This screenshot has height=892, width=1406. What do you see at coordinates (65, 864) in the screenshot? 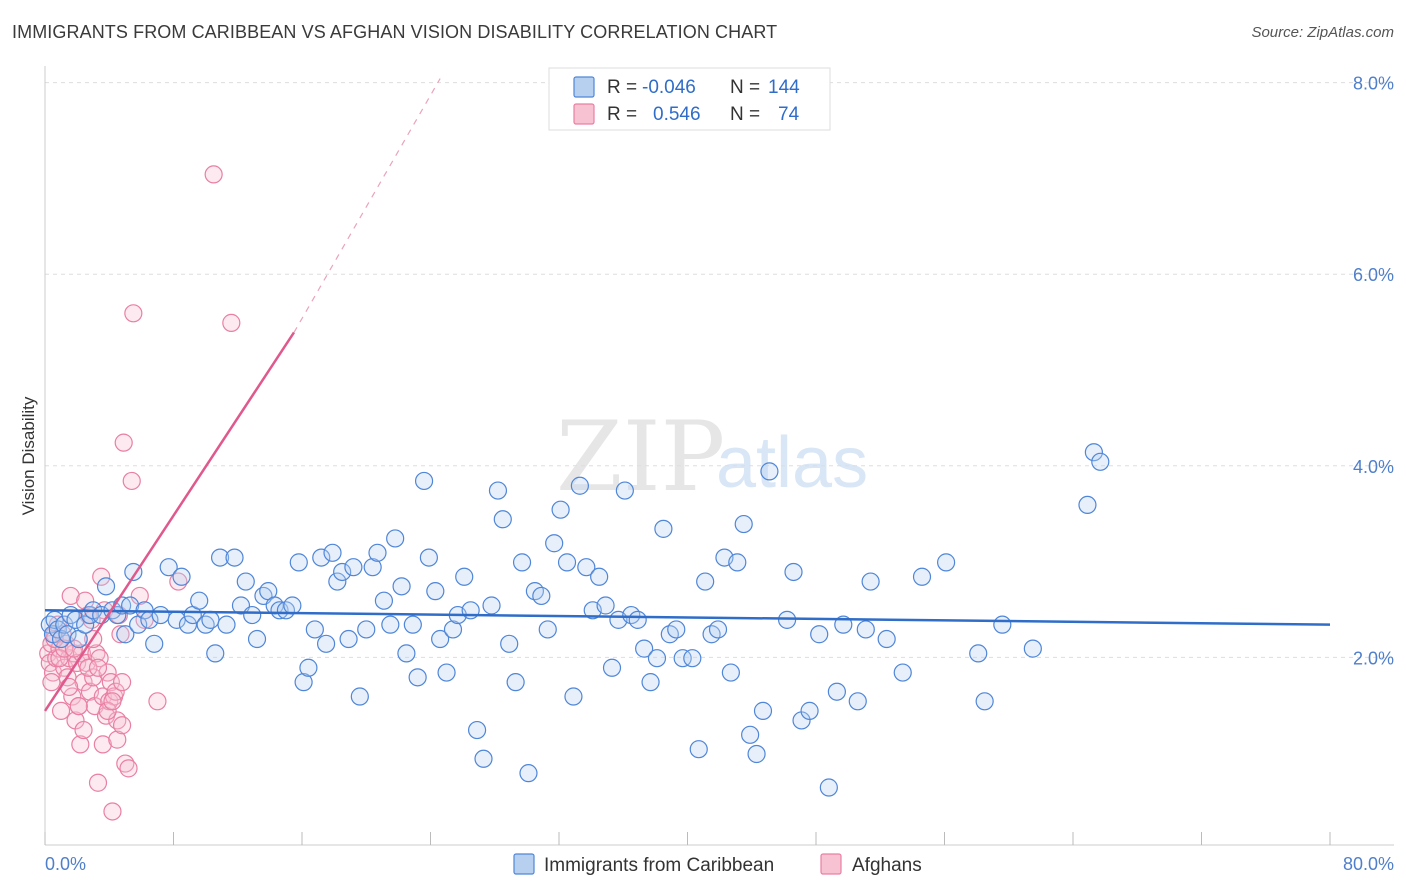
I see `x-tick-label-min: 0.0%` at bounding box center [65, 864].